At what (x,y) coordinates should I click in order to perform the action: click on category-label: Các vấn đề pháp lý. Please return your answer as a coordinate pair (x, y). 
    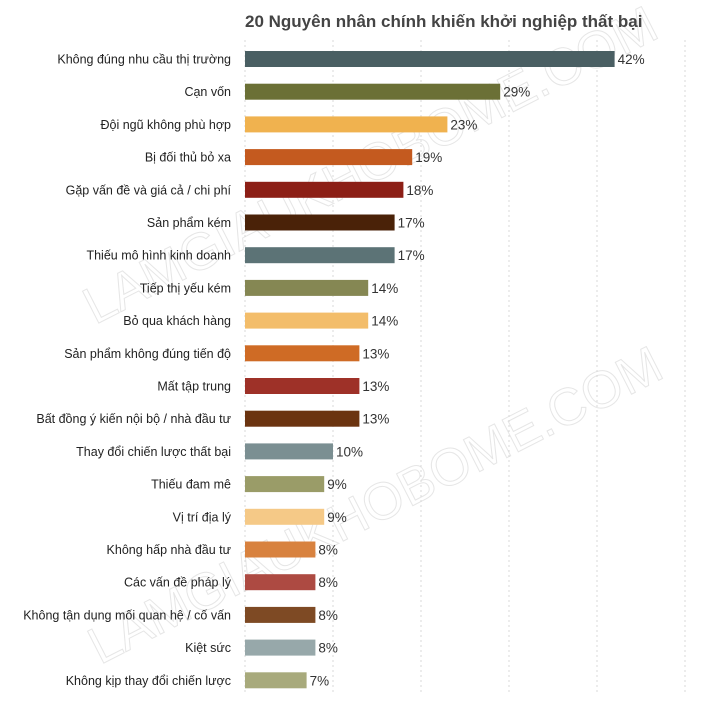
    Looking at the image, I should click on (178, 583).